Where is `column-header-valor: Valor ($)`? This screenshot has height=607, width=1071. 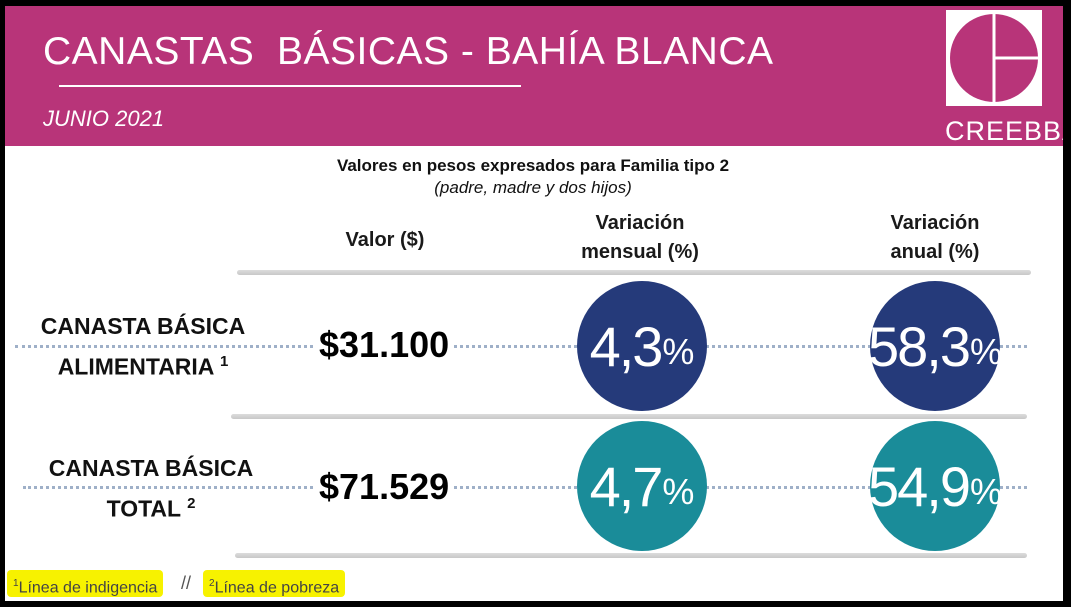
column-header-valor: Valor ($) is located at coordinates (385, 240).